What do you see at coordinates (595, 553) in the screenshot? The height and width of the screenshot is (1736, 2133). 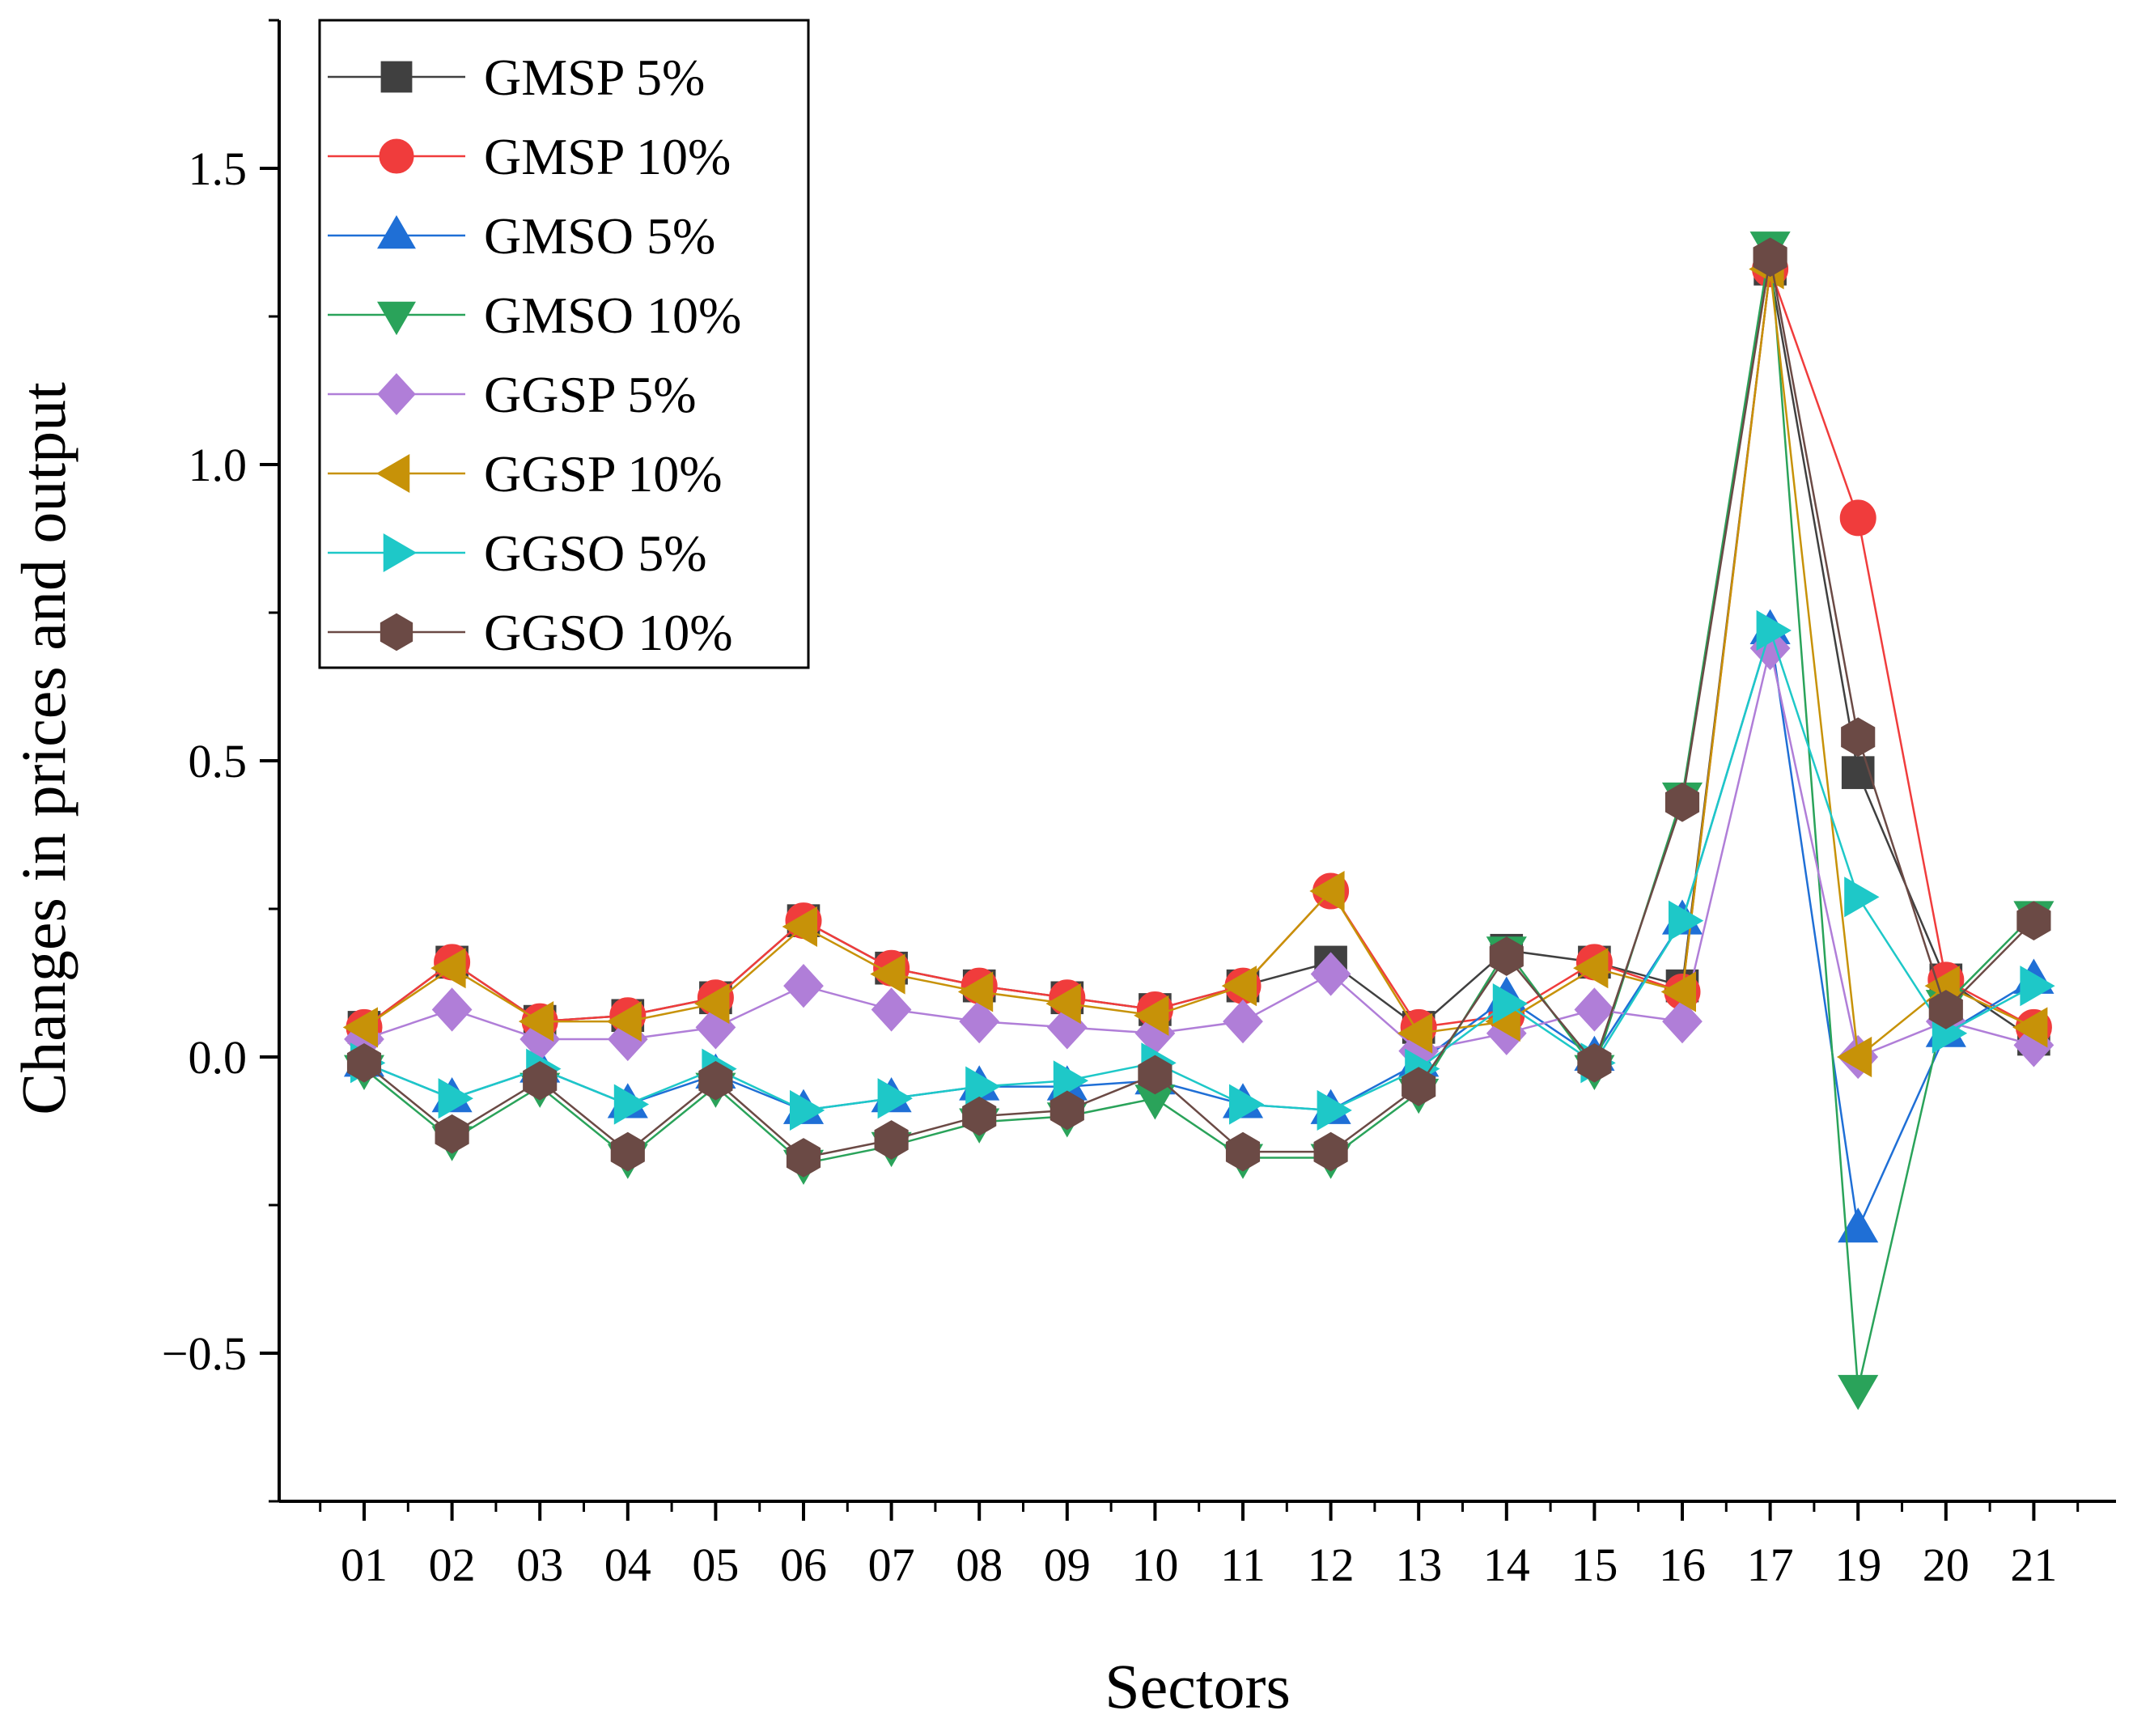 I see `legend-label-ggso-5pct: GGSO 5%` at bounding box center [595, 553].